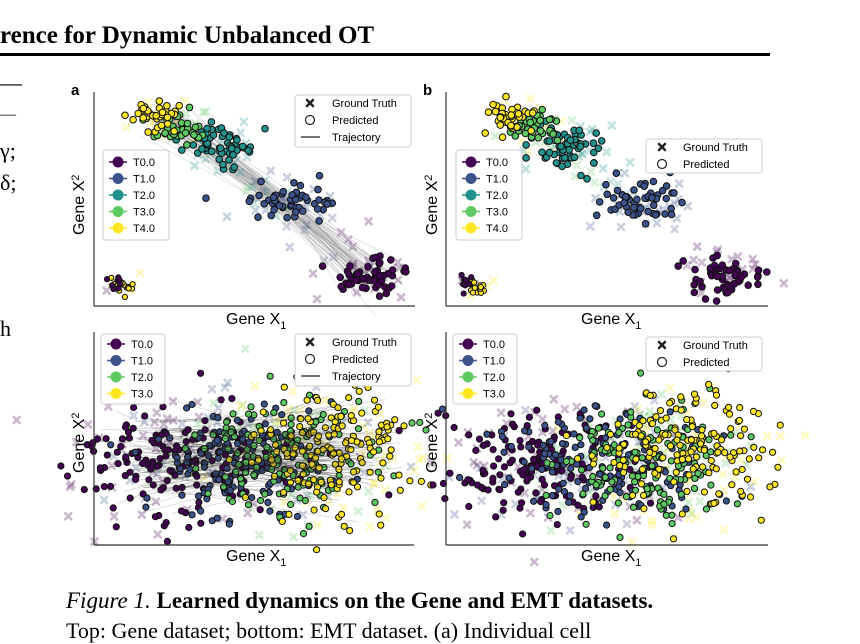 This screenshot has width=860, height=644. What do you see at coordinates (497, 213) in the screenshot?
I see `legend-time-label: T3.0` at bounding box center [497, 213].